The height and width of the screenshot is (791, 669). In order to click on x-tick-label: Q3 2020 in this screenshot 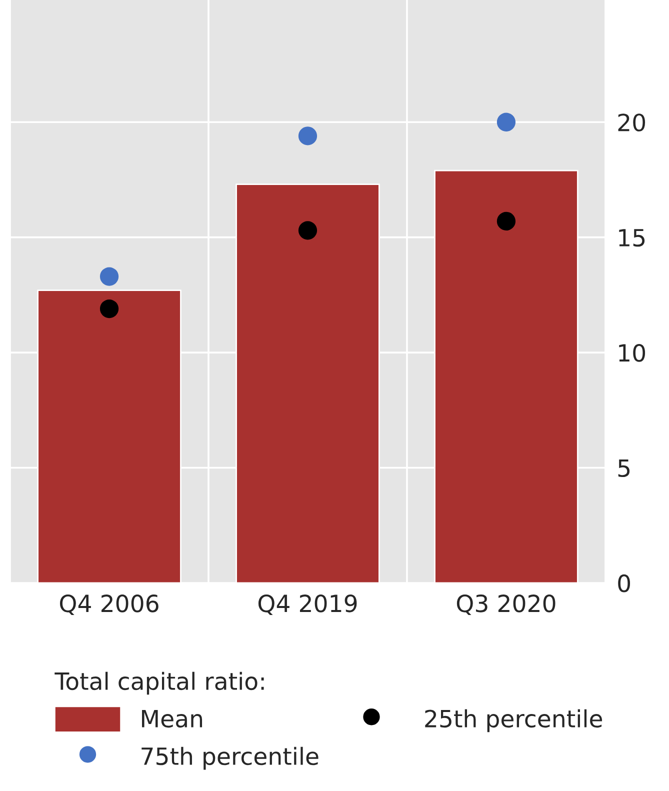, I will do `click(506, 605)`.